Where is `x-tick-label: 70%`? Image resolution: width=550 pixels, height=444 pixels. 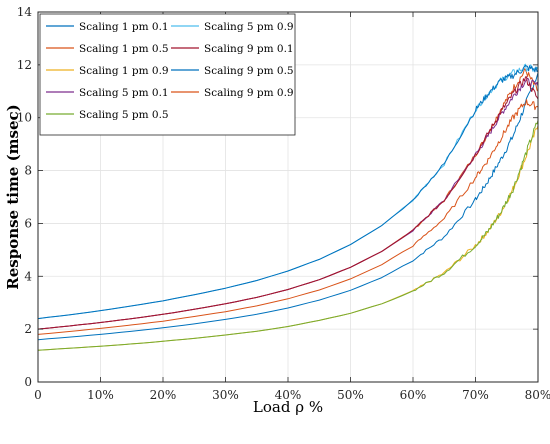
x-tick-label: 70% is located at coordinates (475, 395).